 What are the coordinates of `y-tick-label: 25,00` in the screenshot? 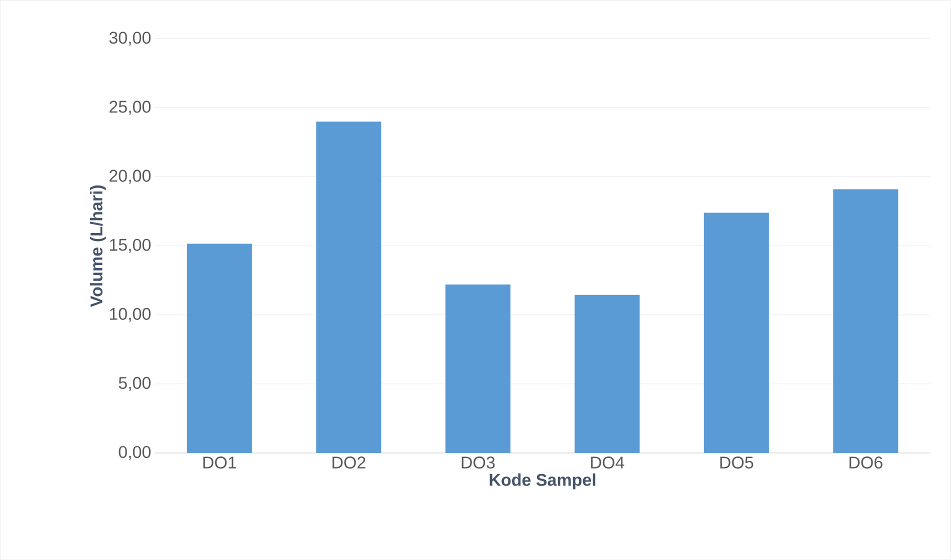 It's located at (130, 107).